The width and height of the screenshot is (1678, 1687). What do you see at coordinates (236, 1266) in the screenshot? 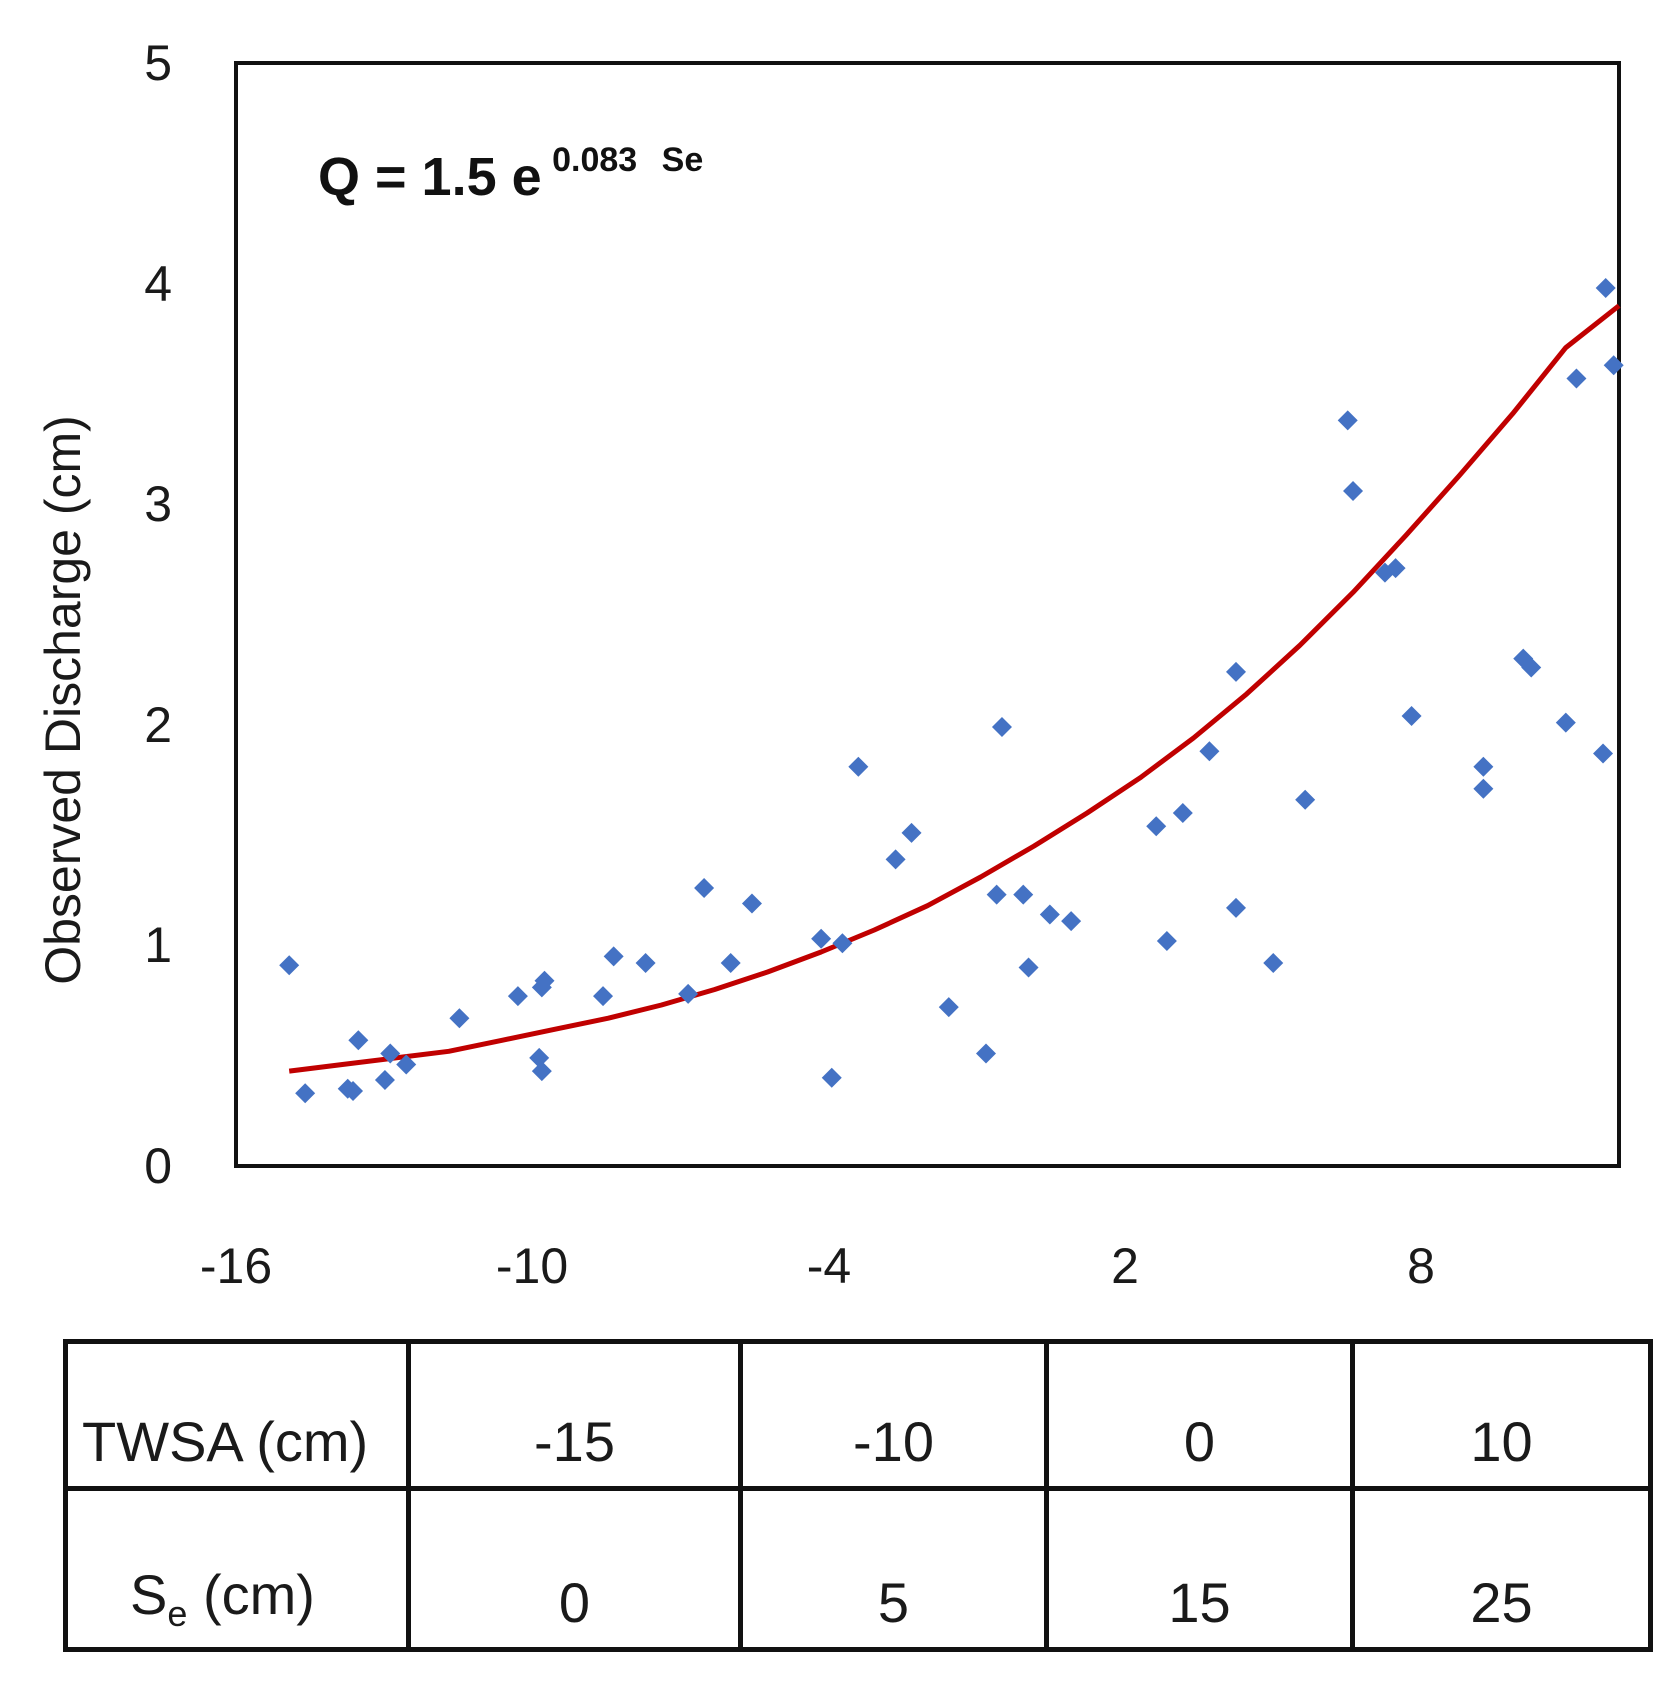
I see `x-tick-label: -16` at bounding box center [236, 1266].